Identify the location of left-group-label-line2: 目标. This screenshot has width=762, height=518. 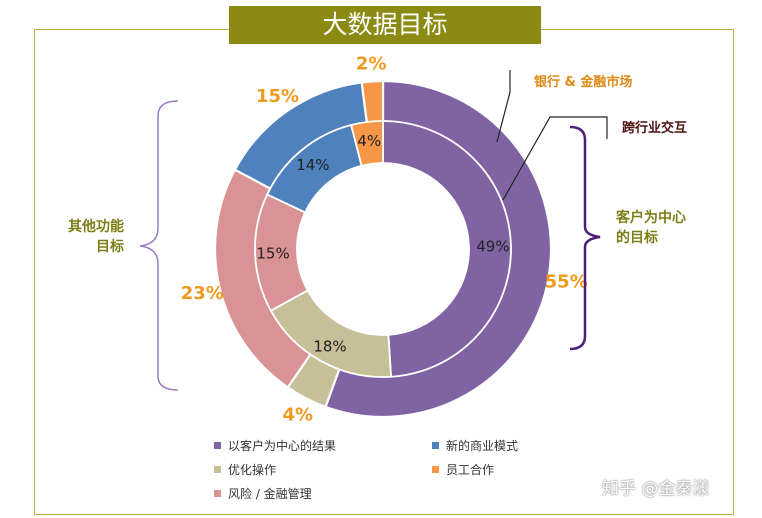
(110, 246).